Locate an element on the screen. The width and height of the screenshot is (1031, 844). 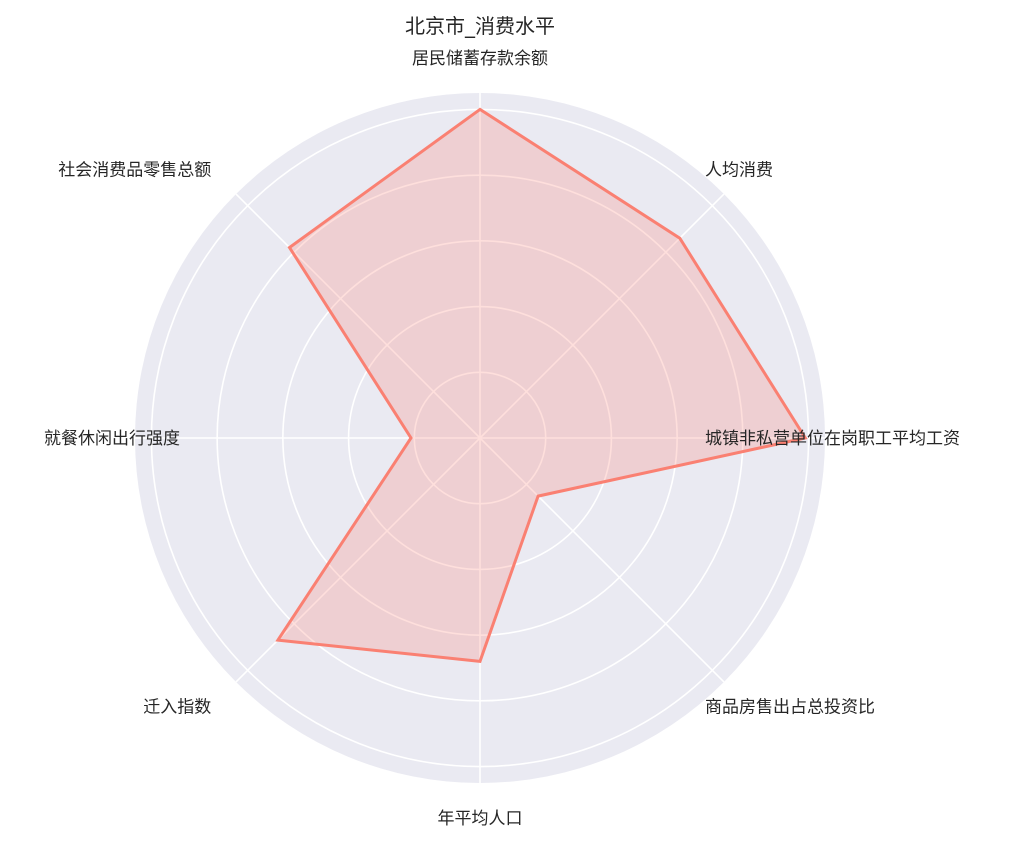
axis-label-5: 年平均人口 is located at coordinates (480, 819).